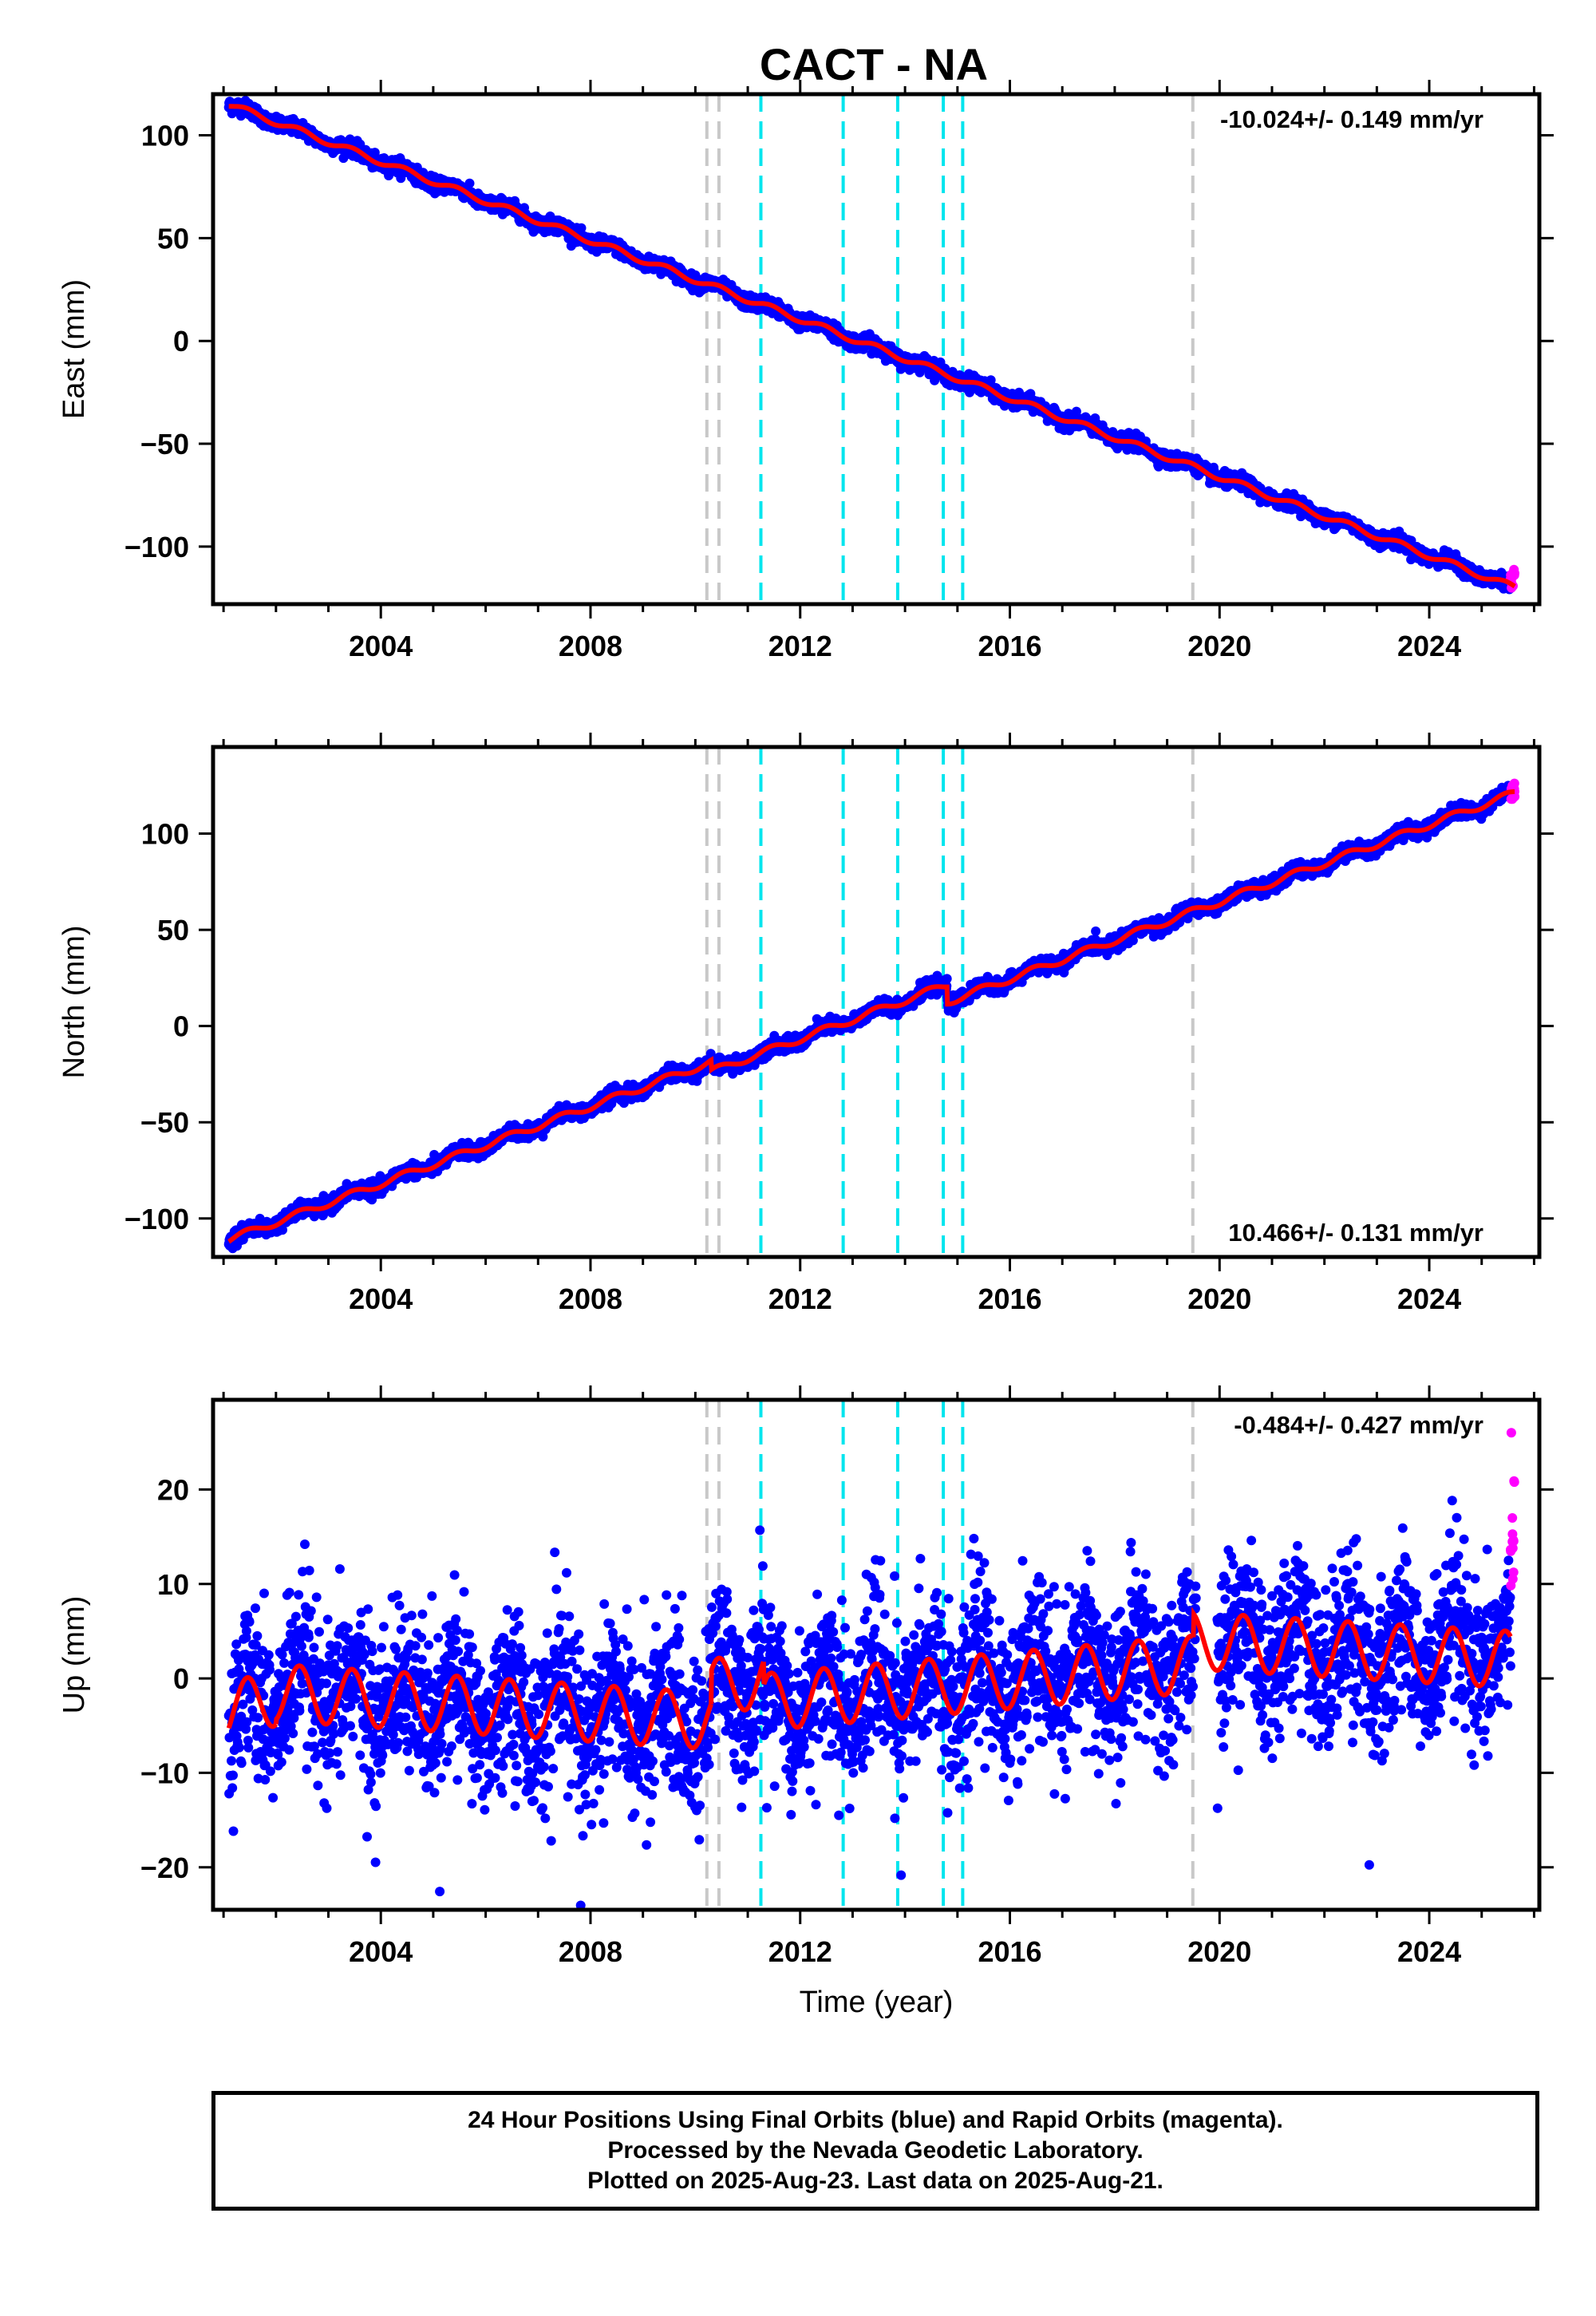  I want to click on east-x-tick-label: 2004, so click(381, 646).